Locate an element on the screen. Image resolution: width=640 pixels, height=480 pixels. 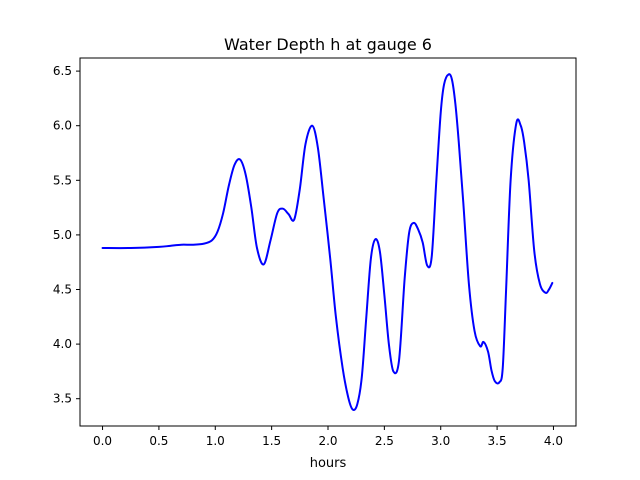
y-tick-label: 4.0 is located at coordinates (62, 344).